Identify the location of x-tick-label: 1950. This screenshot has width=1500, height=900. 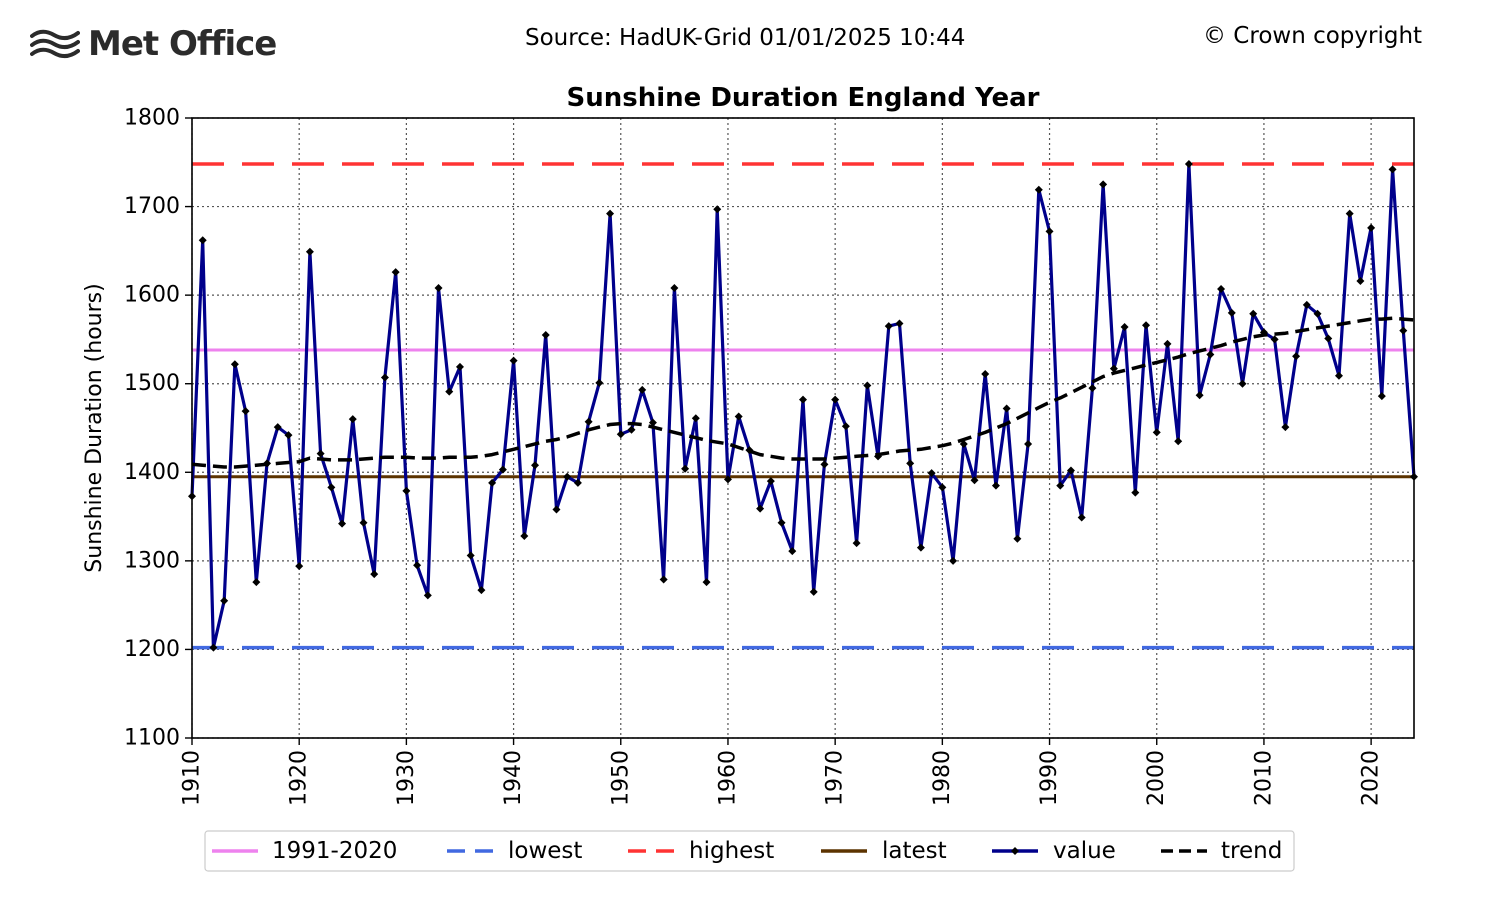
(620, 778).